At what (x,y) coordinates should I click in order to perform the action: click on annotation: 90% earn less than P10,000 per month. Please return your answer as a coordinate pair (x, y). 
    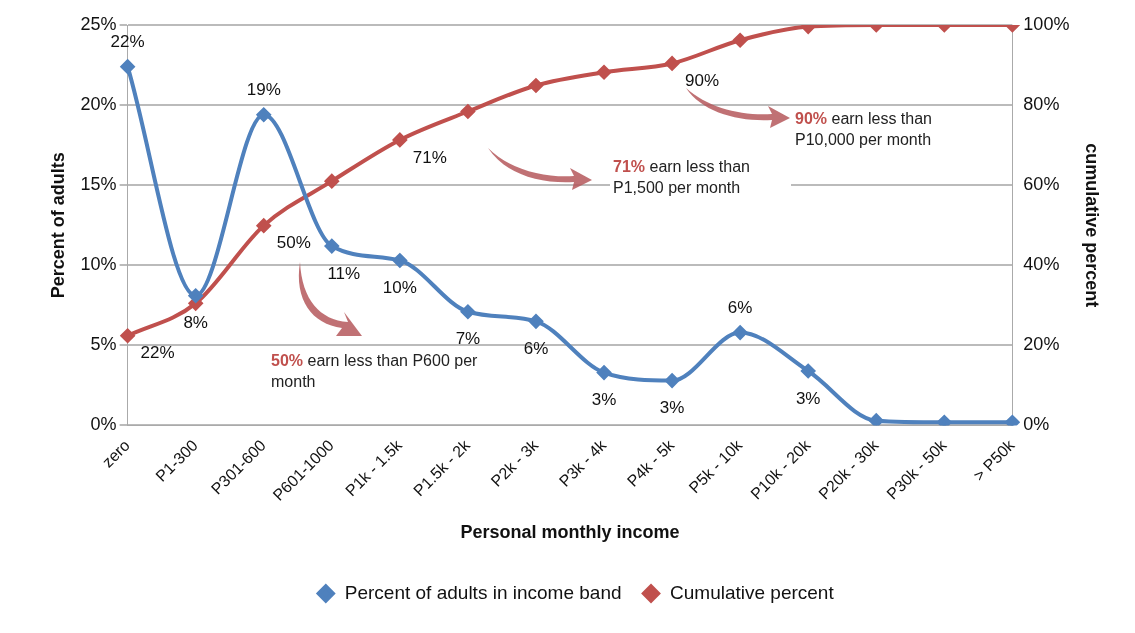
    Looking at the image, I should click on (863, 129).